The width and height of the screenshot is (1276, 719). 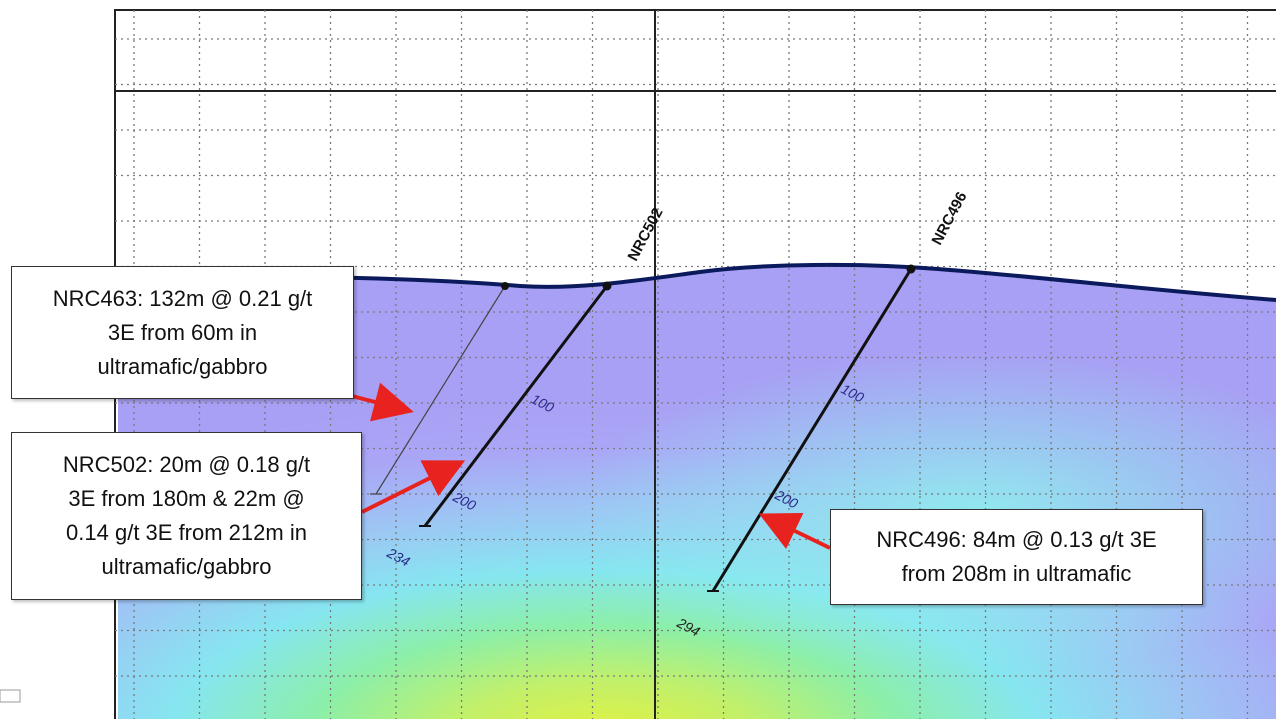 I want to click on callout-nrc502-line-4: ultramafic/gabbro, so click(x=186, y=566).